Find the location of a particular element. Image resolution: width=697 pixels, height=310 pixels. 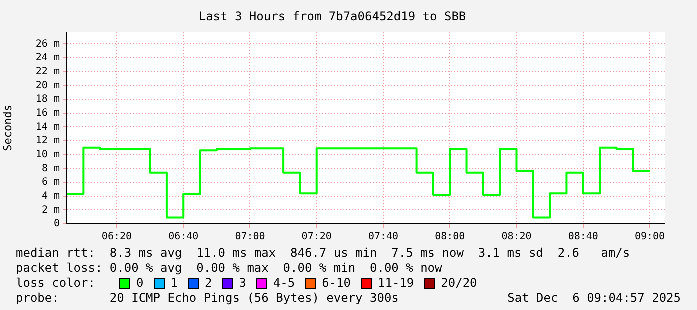

x-tick-label: 08:40 is located at coordinates (583, 237).